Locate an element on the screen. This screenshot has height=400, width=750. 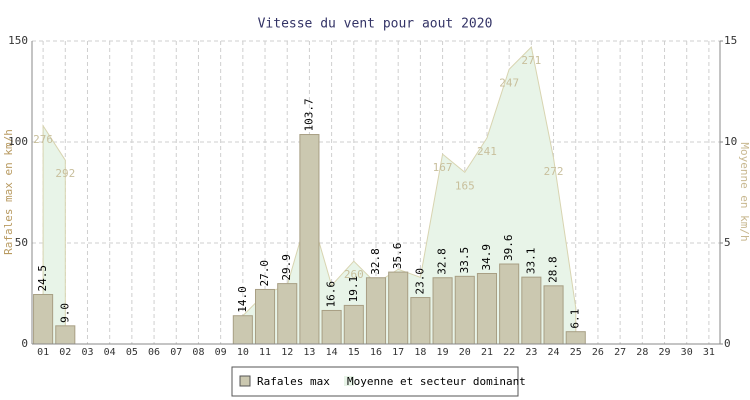
x-tick-label: 01 is located at coordinates (43, 352).